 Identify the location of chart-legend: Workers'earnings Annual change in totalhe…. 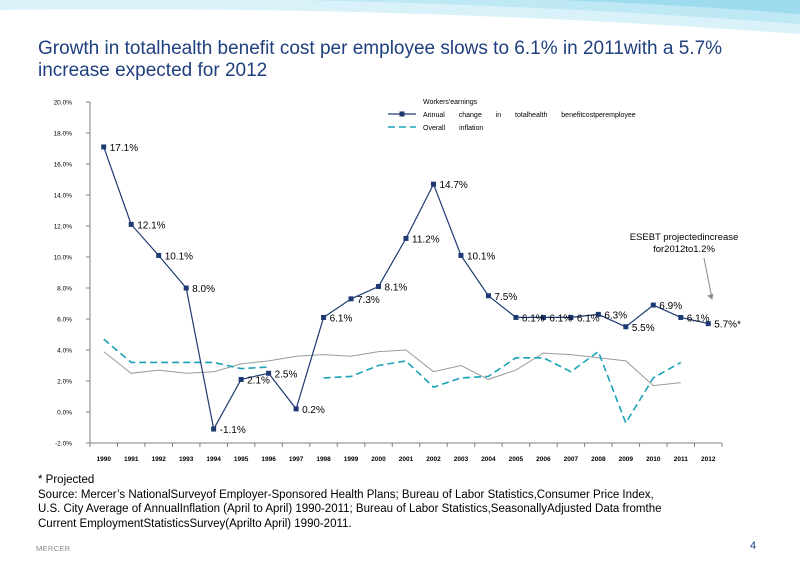
(512, 115).